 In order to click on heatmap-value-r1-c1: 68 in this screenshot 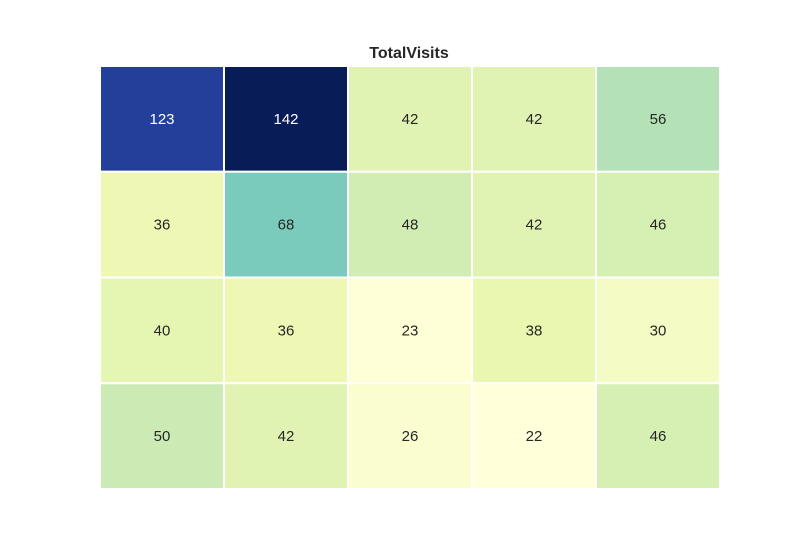, I will do `click(286, 225)`.